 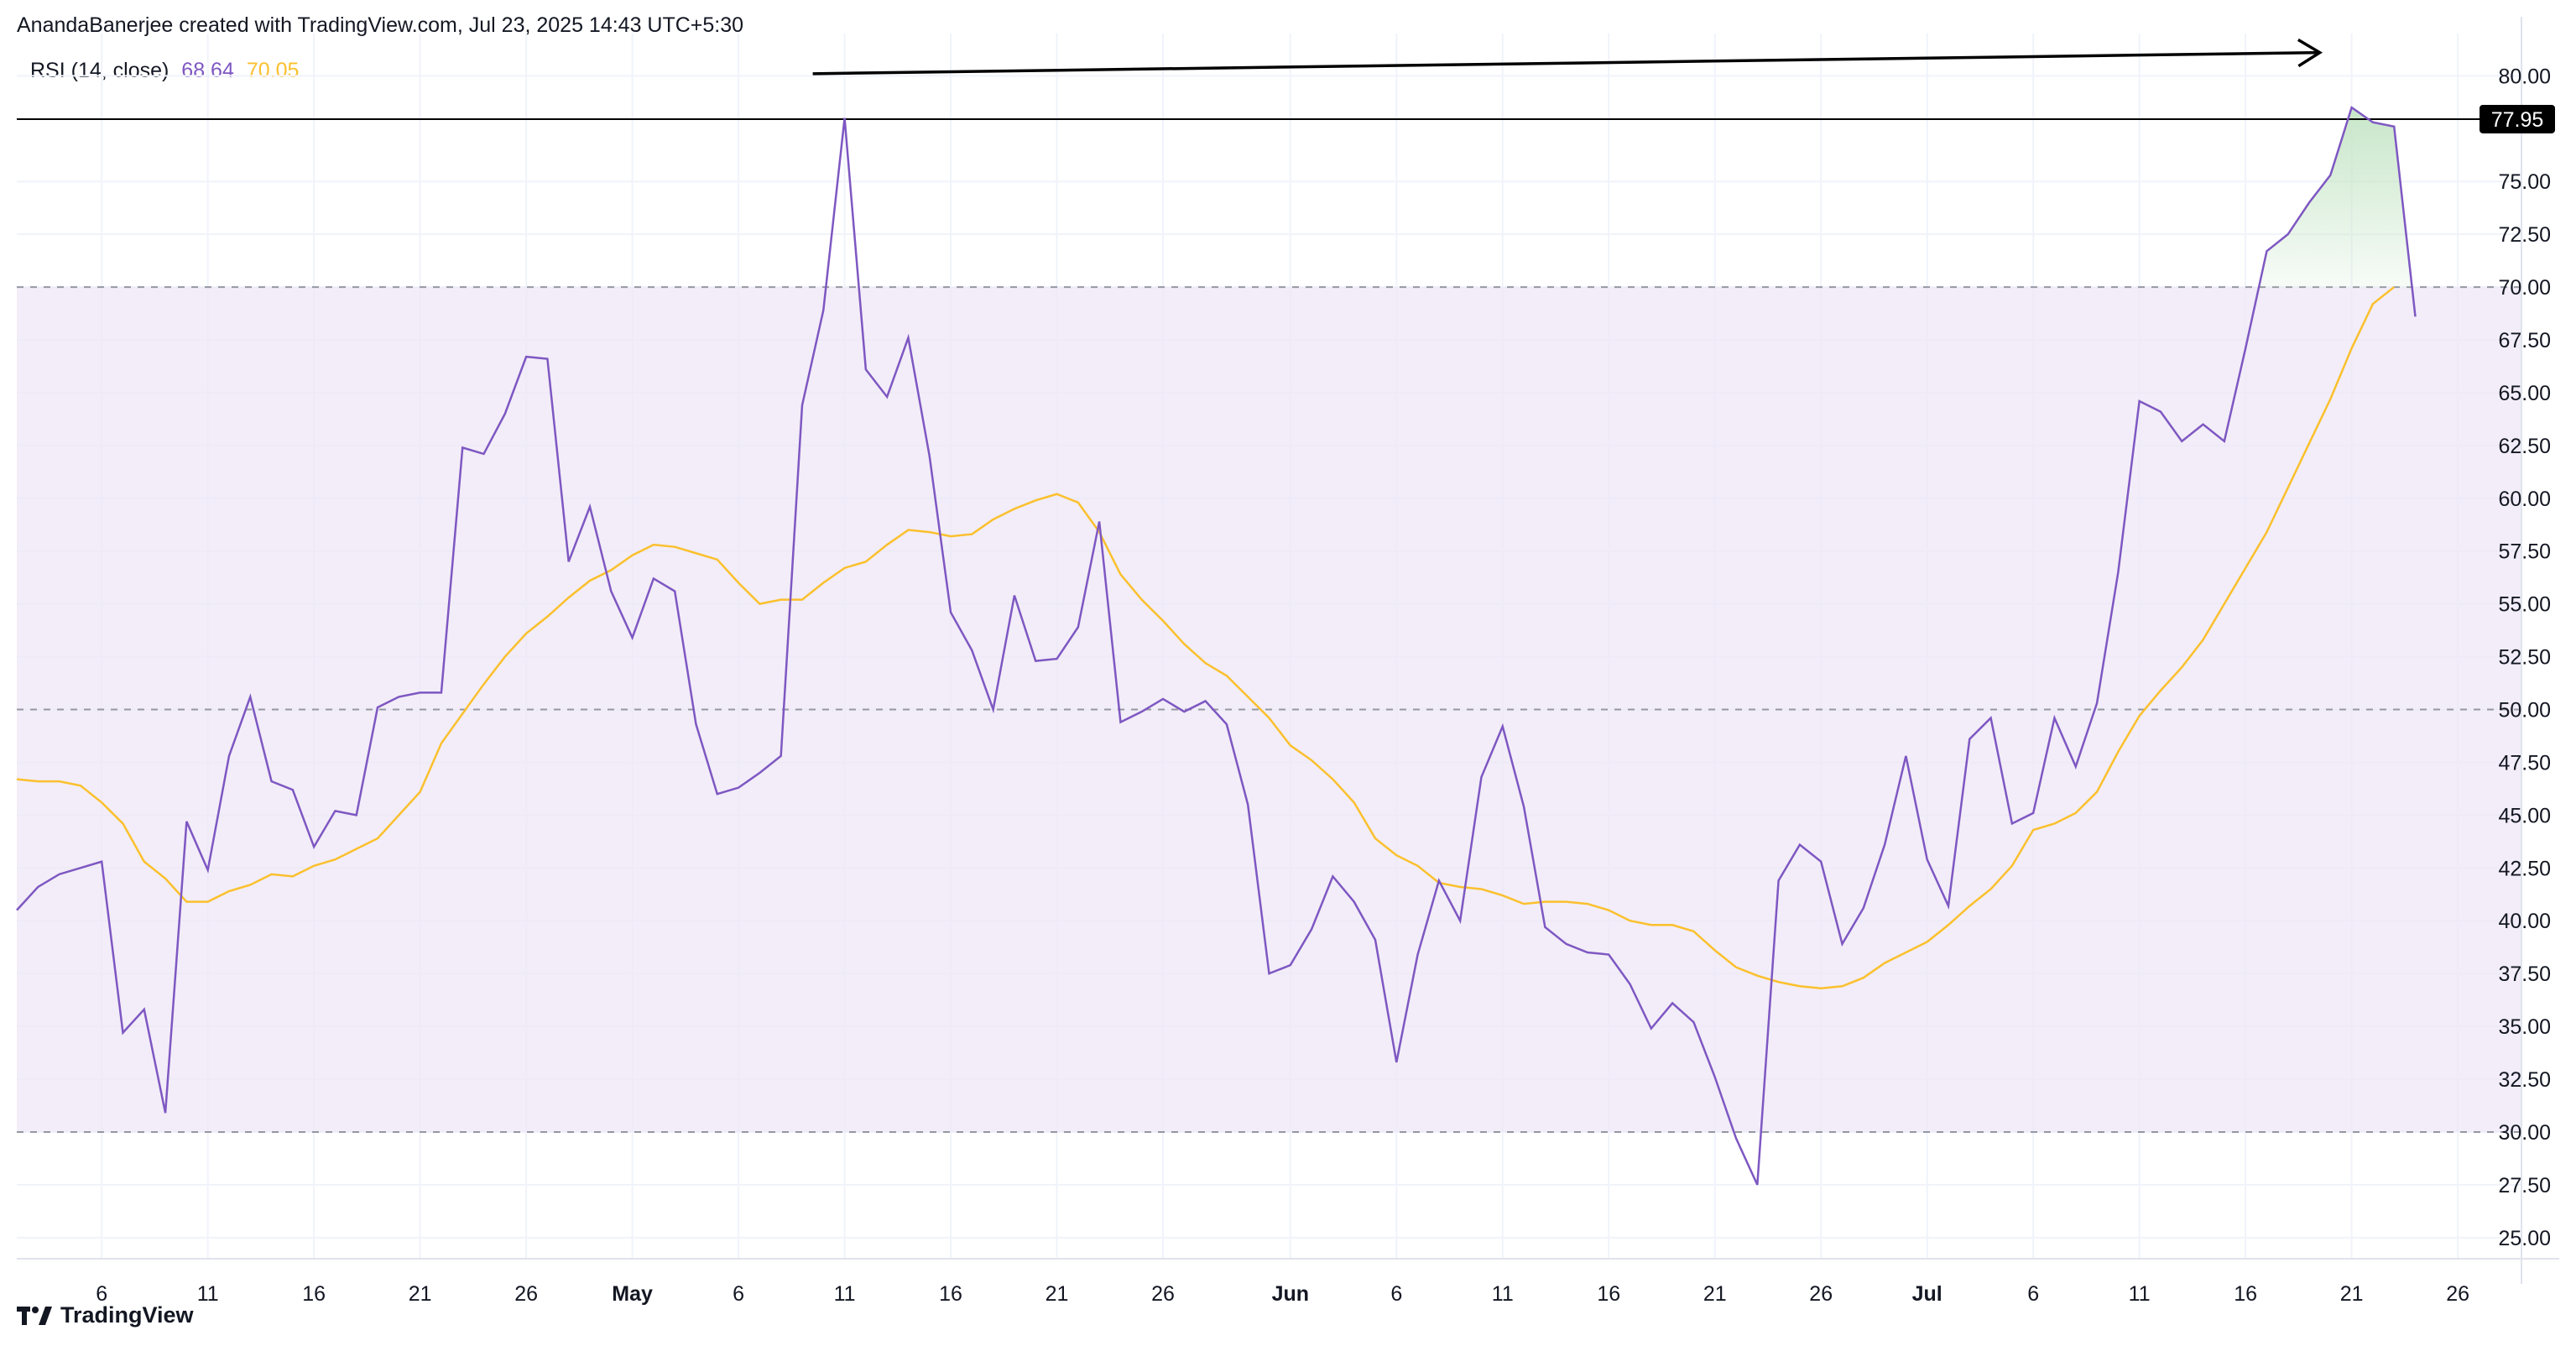 I want to click on tradingview-logo-icon, so click(x=34, y=1315).